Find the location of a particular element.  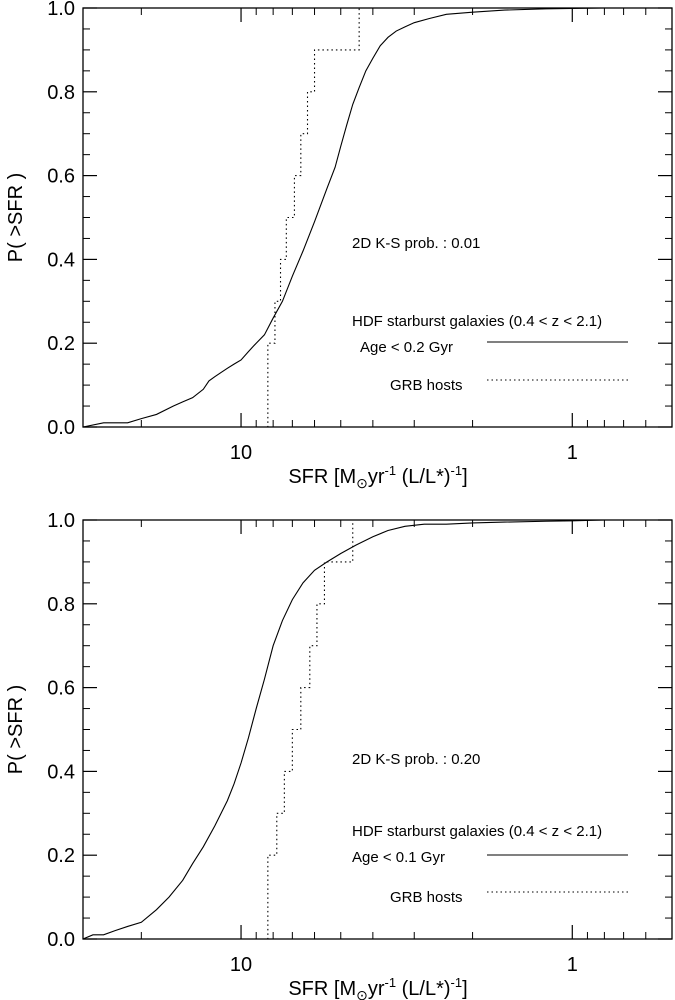

legend-label-starburst: Age < 0.1 Gyr is located at coordinates (398, 857).